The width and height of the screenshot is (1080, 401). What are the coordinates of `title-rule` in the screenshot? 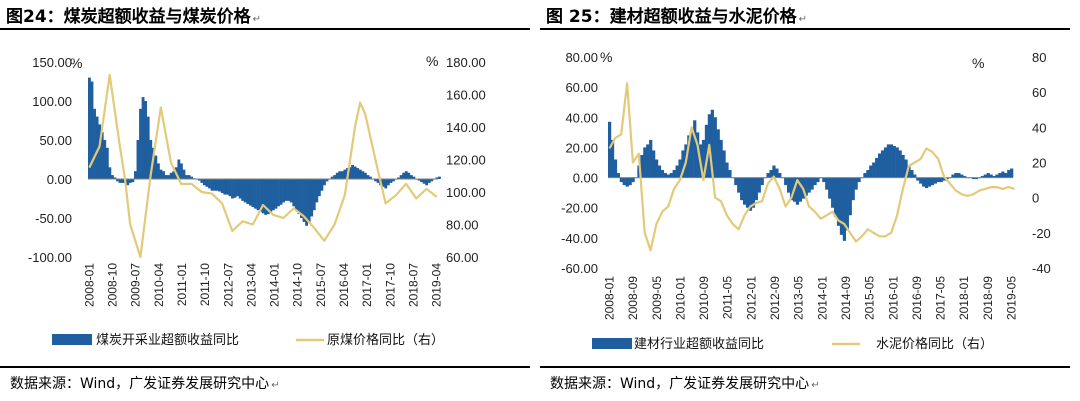 It's located at (805, 29).